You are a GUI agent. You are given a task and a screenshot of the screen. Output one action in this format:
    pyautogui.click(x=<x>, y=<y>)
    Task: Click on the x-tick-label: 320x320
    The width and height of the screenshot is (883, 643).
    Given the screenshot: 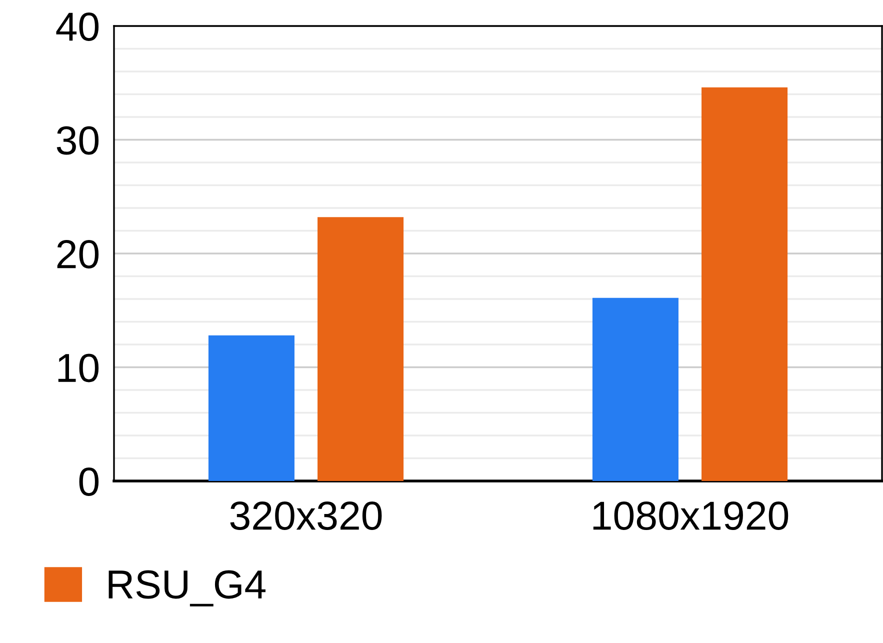 What is the action you would take?
    pyautogui.click(x=306, y=516)
    